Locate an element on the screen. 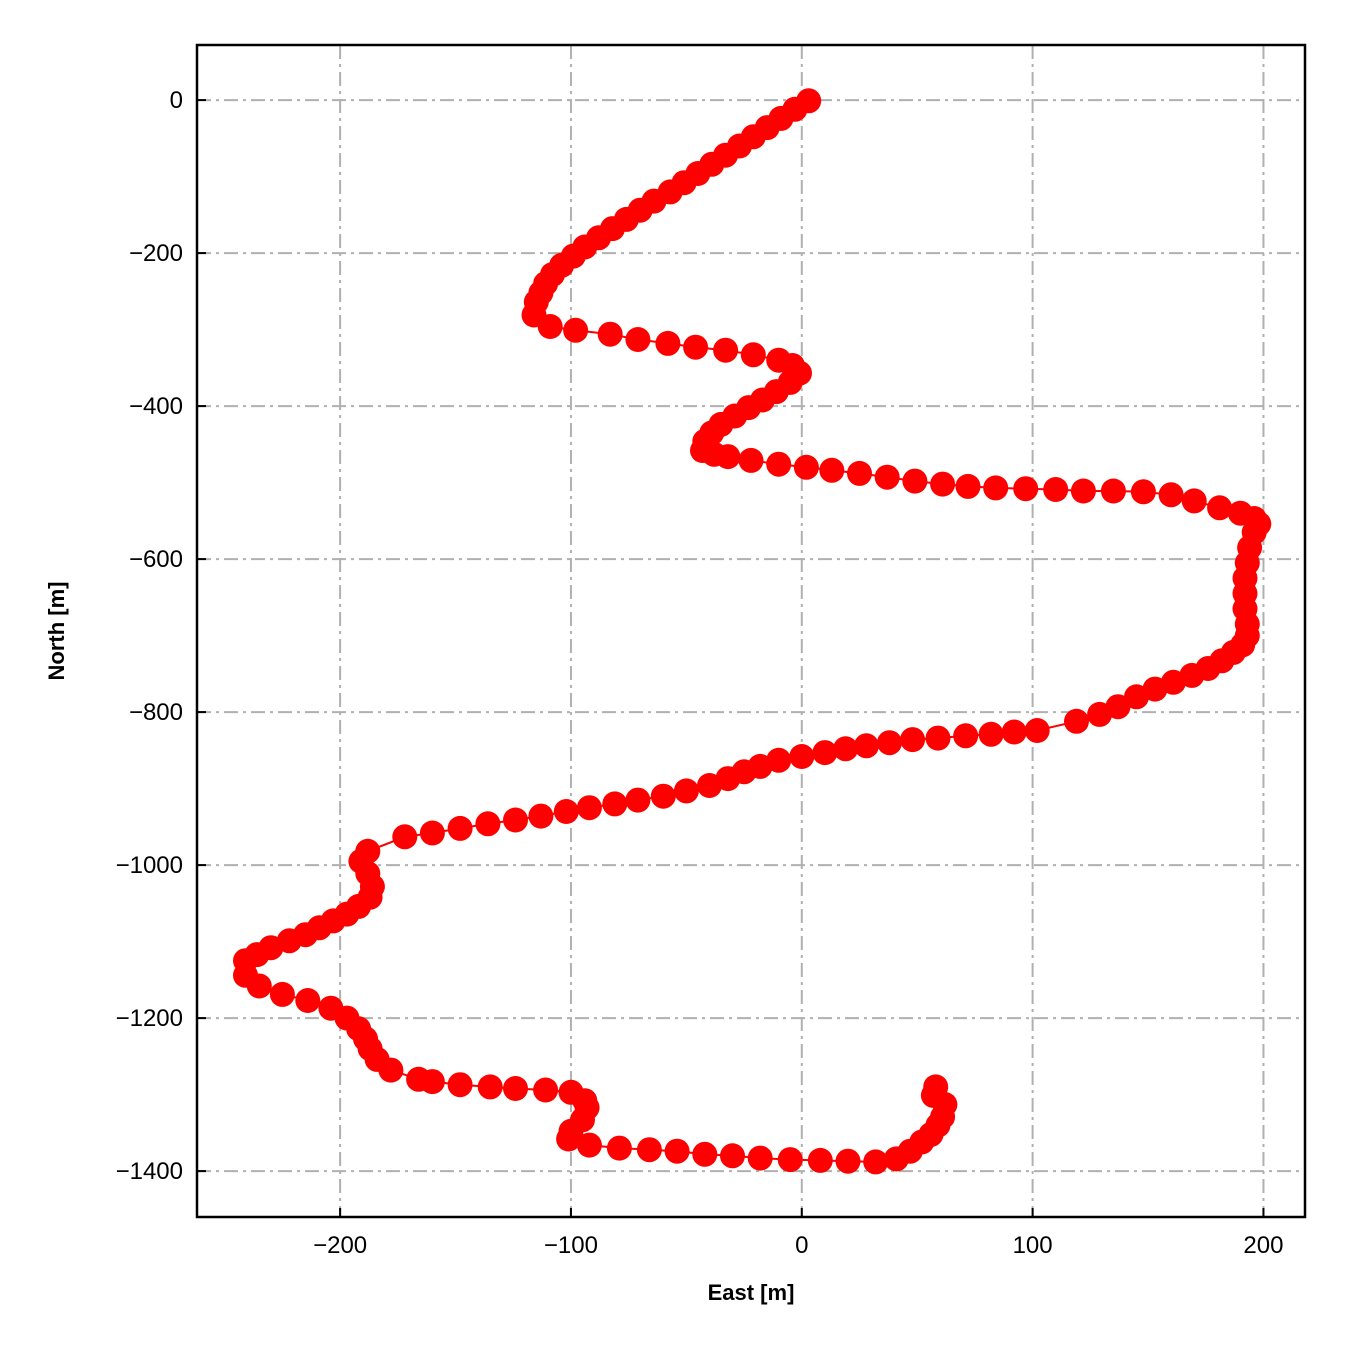 This screenshot has height=1350, width=1350. y-tick-label: −1400 is located at coordinates (149, 1171).